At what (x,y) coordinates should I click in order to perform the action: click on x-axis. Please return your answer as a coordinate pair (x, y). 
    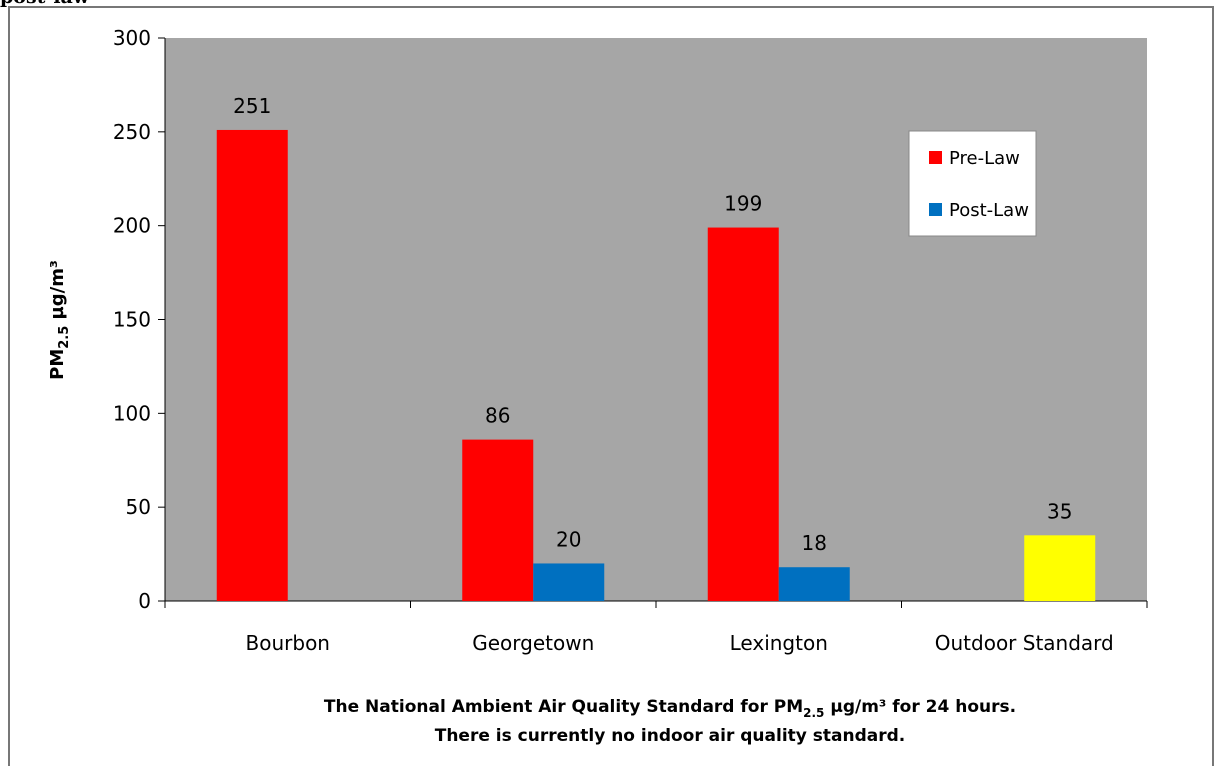
    Looking at the image, I should click on (656, 604).